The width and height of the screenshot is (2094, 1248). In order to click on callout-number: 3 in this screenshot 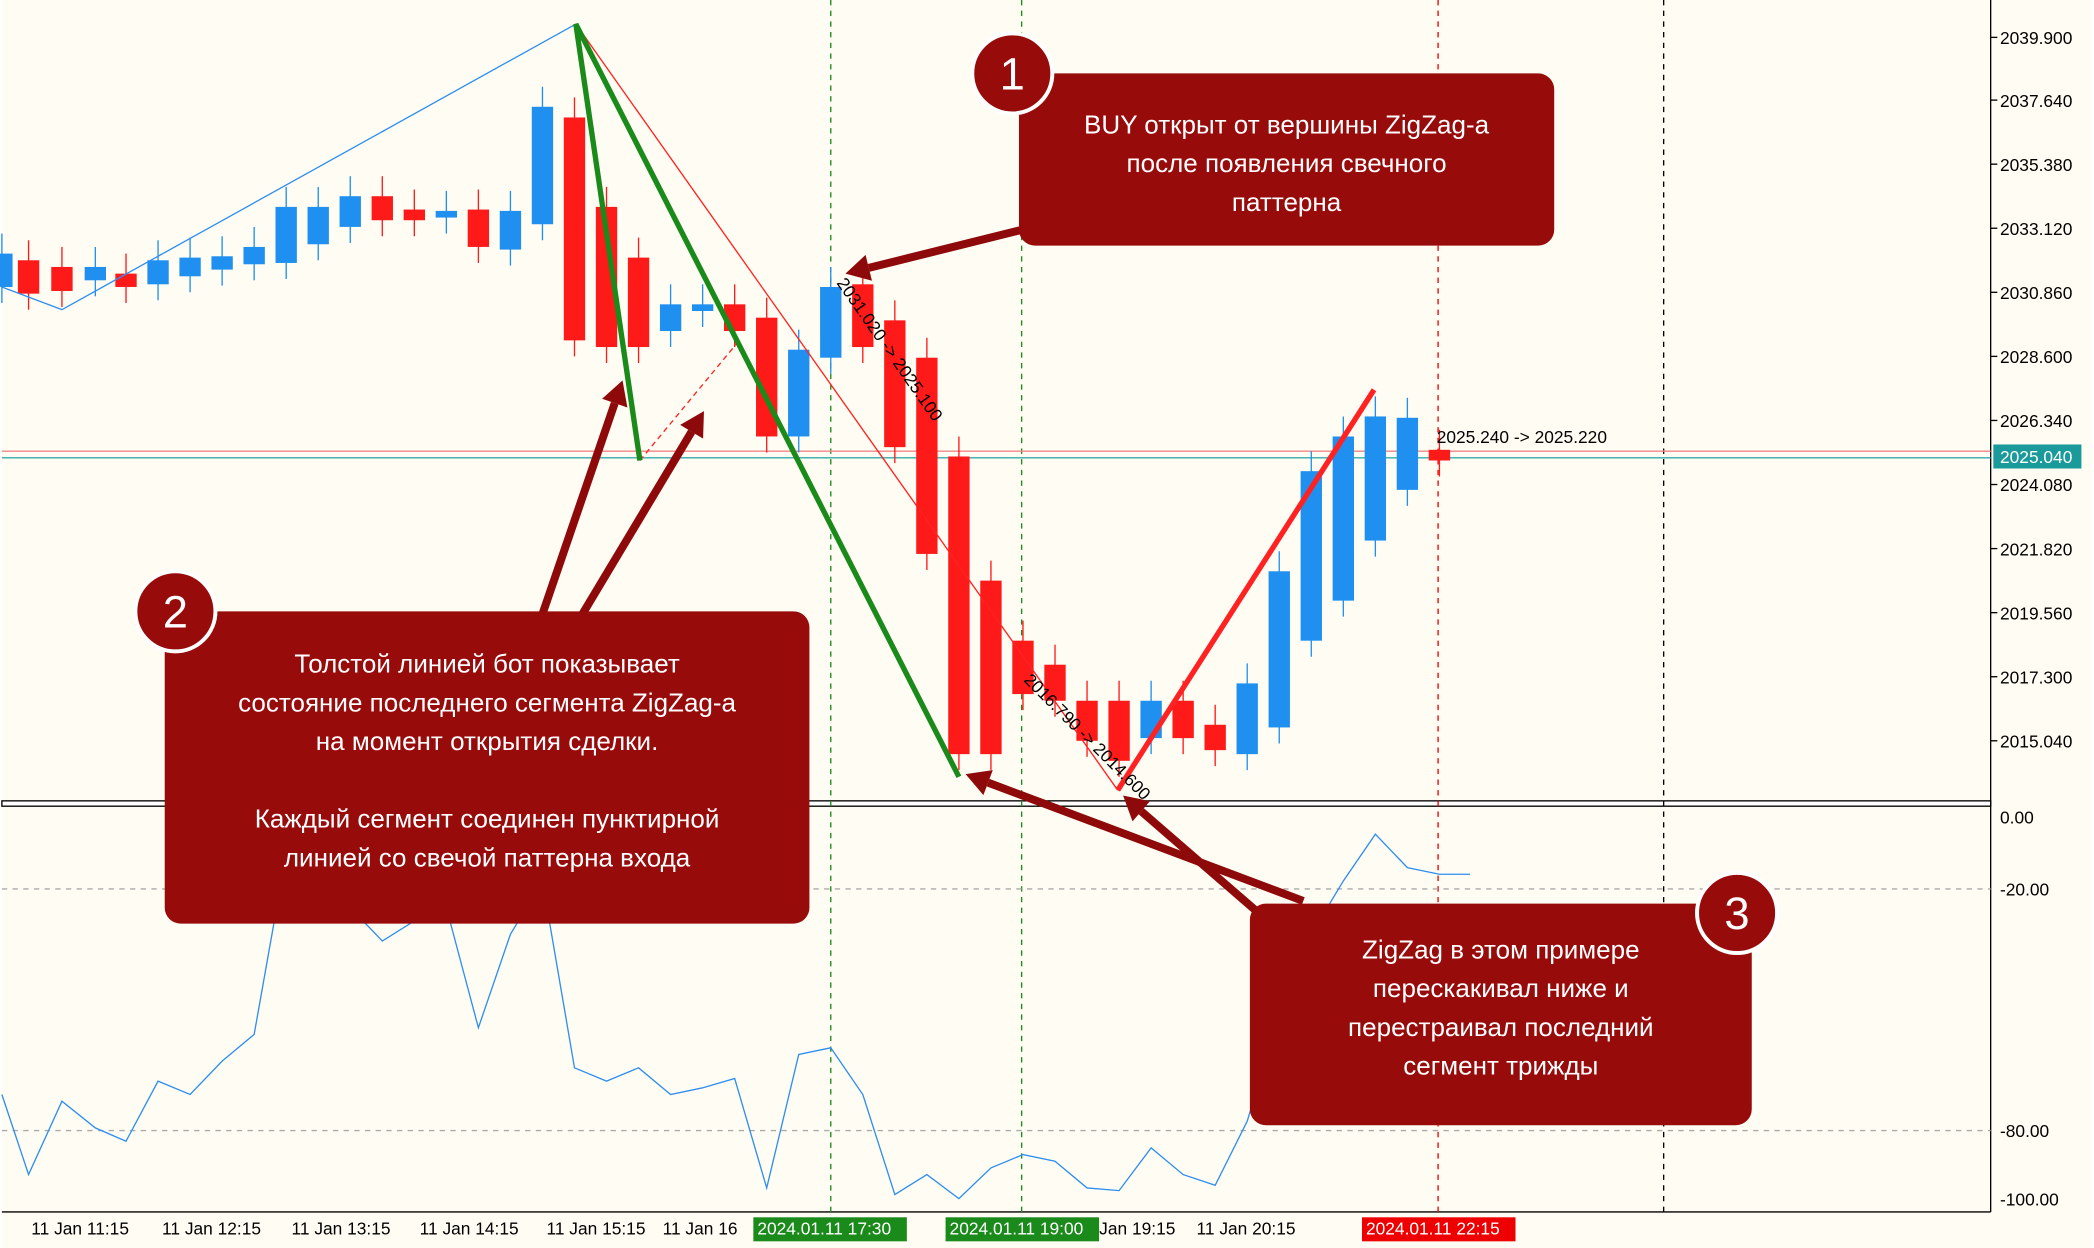, I will do `click(1736, 913)`.